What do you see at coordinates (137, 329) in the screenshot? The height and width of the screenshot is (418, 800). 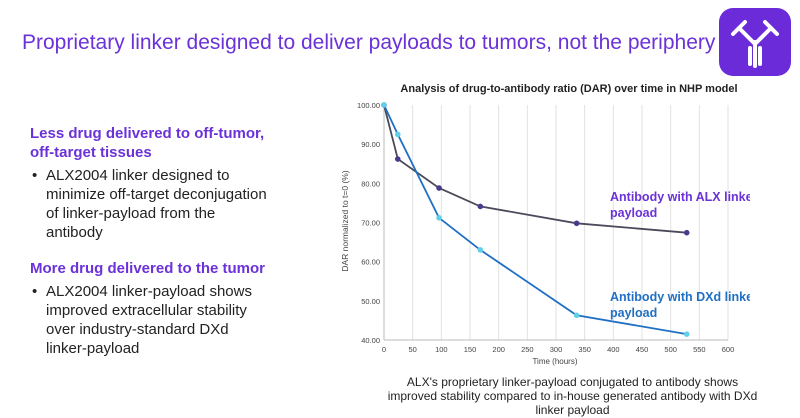 I see `bullet-line: over industry-standard DXd` at bounding box center [137, 329].